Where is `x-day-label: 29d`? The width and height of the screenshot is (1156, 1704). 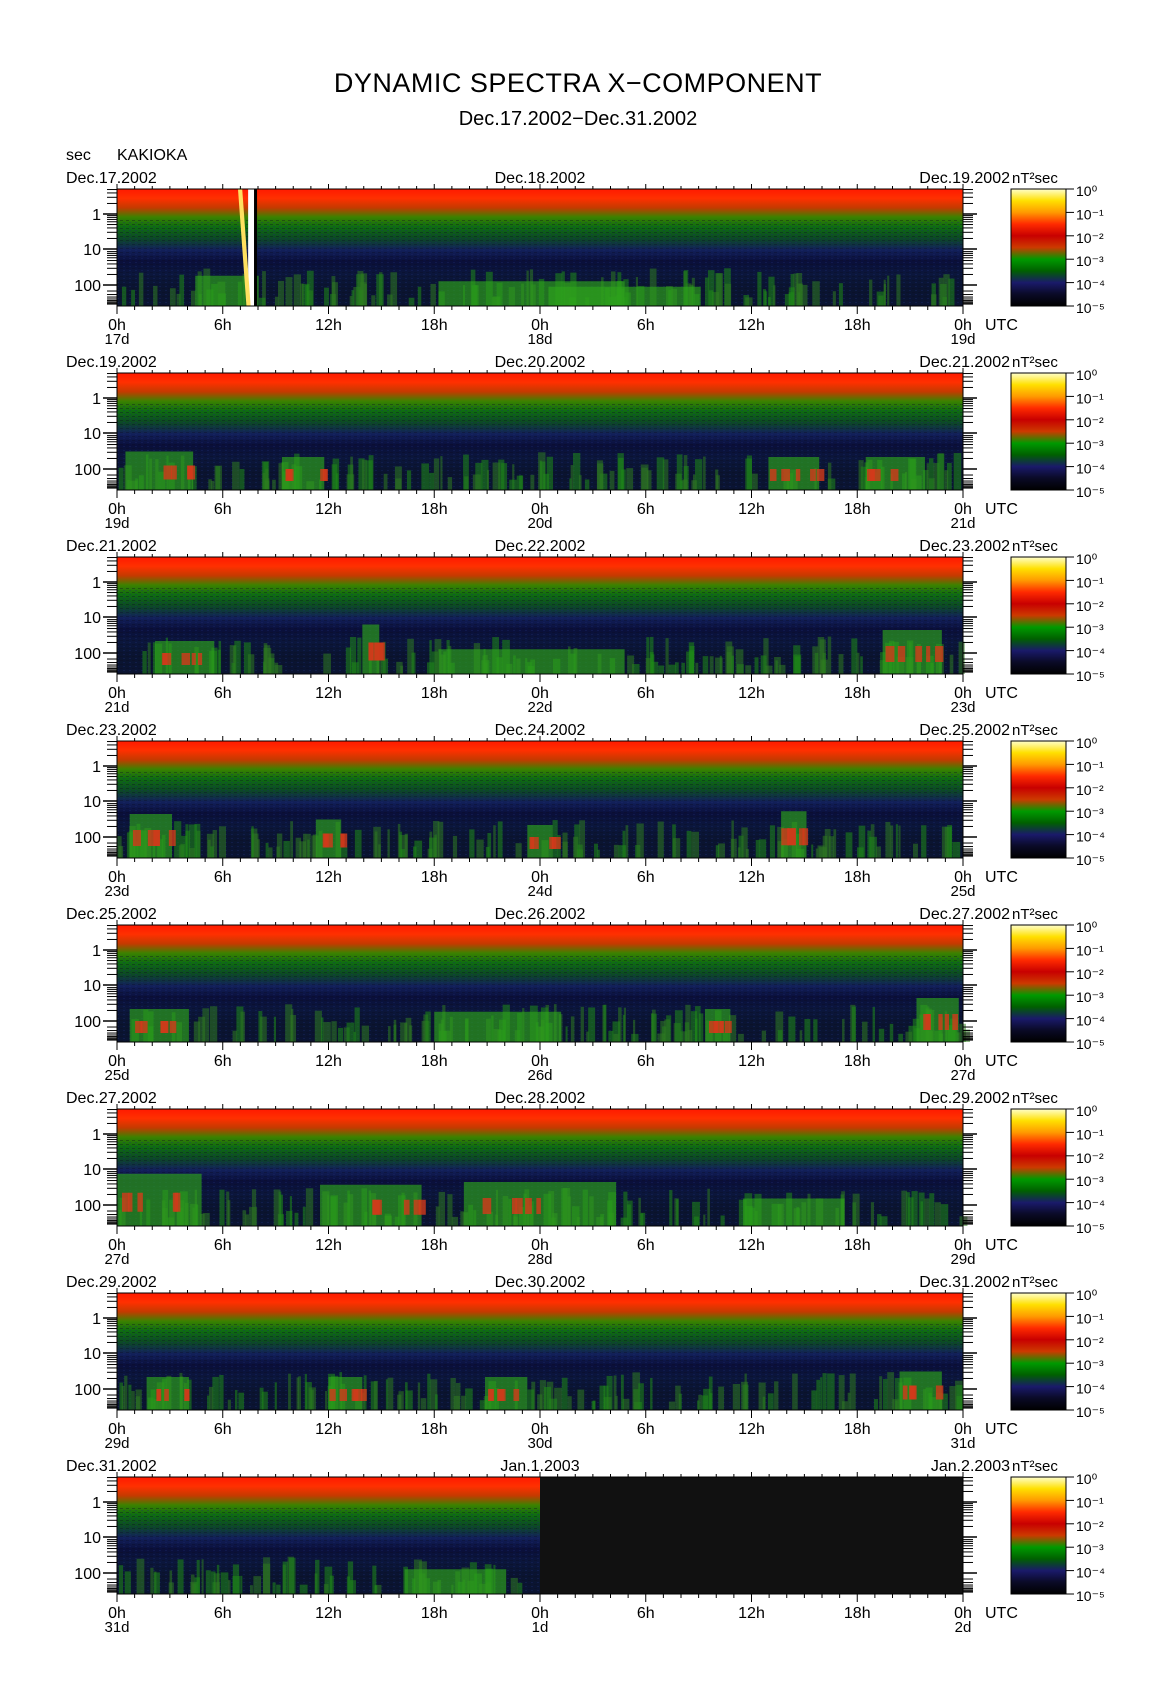
x-day-label: 29d is located at coordinates (116, 1443).